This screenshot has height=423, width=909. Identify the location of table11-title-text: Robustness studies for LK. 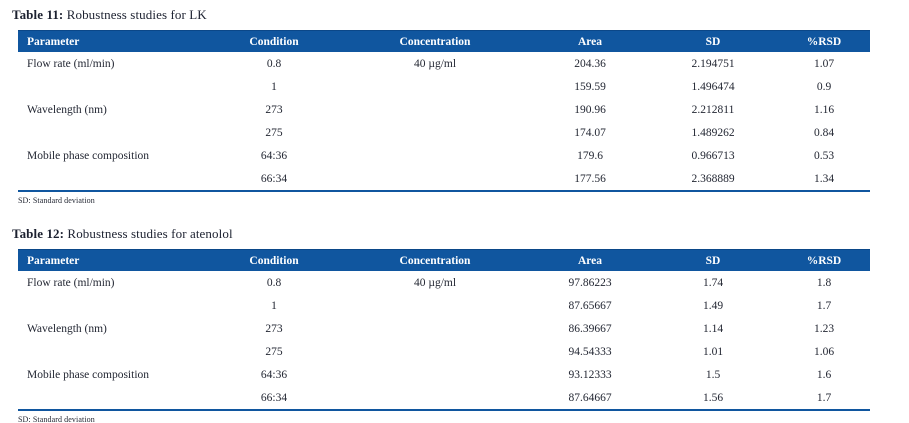
(135, 14).